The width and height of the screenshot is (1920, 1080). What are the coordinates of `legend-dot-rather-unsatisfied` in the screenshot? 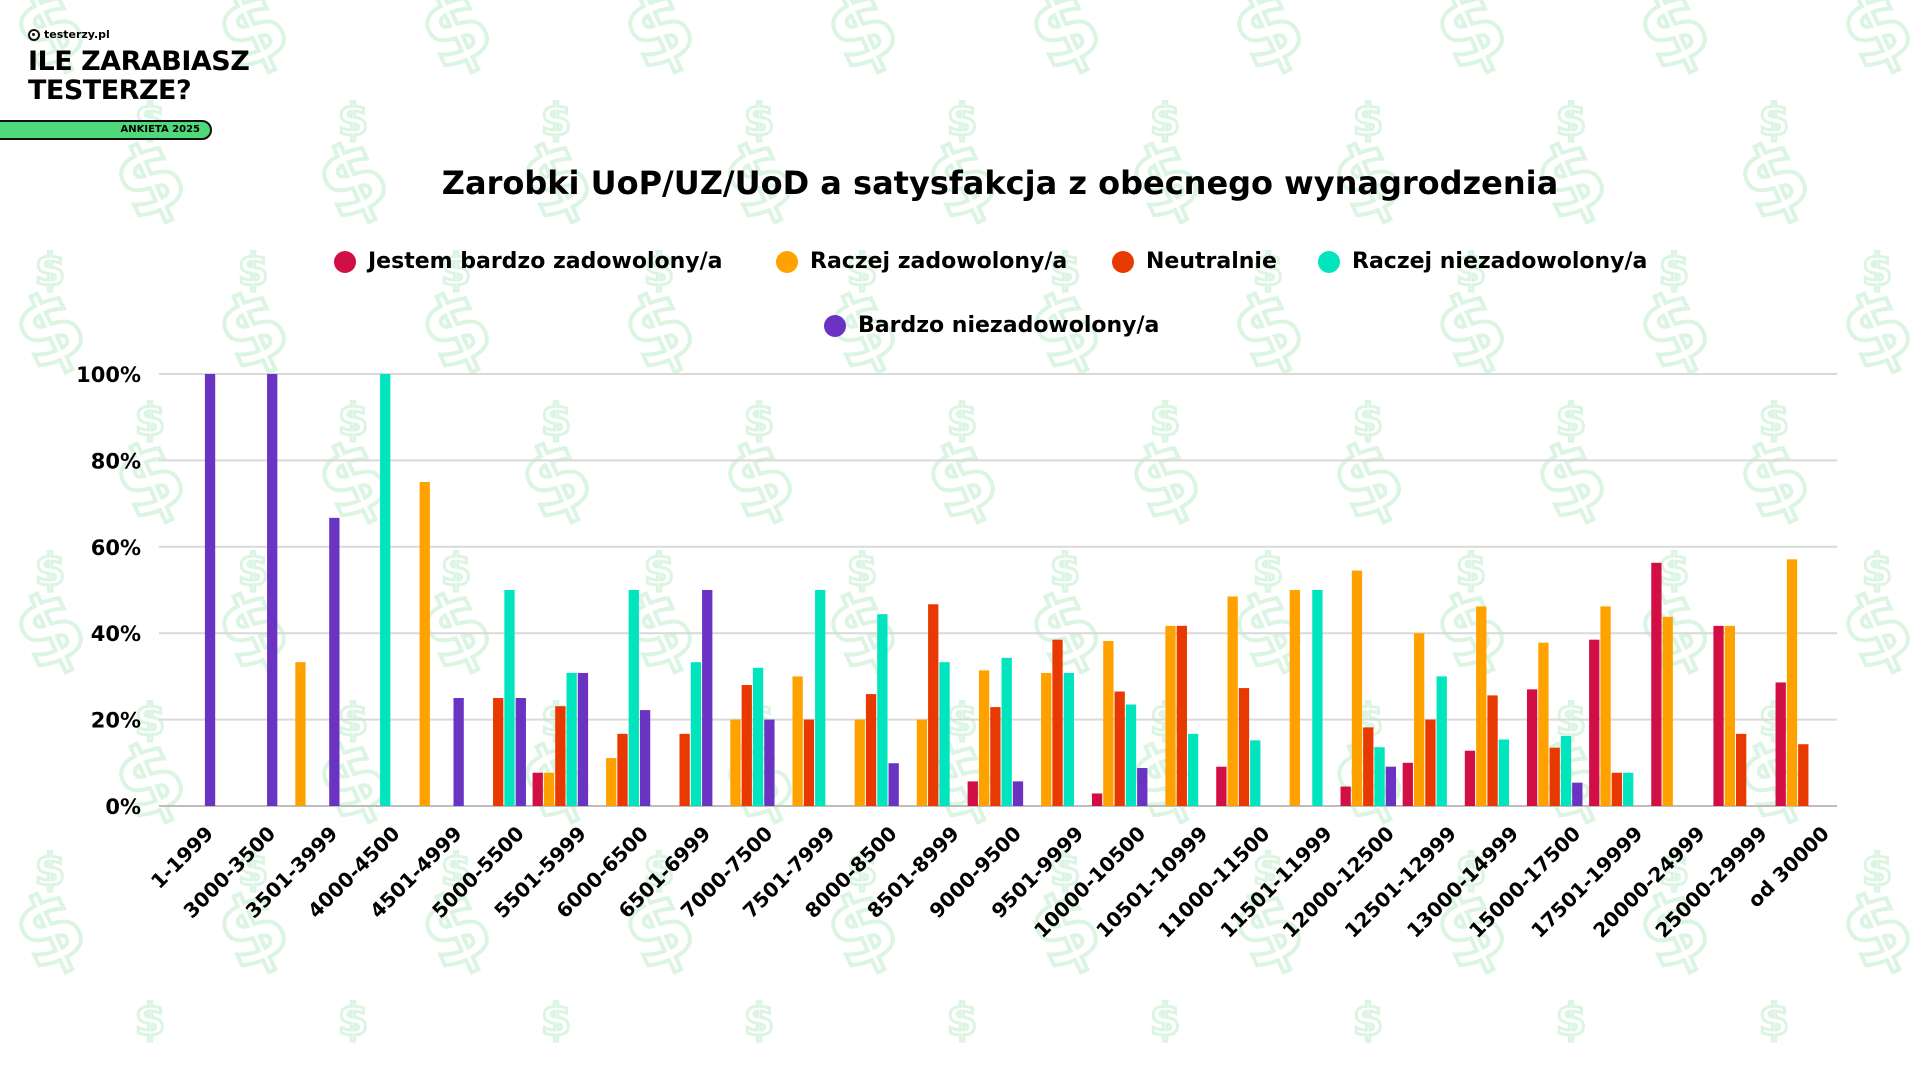 It's located at (1329, 261).